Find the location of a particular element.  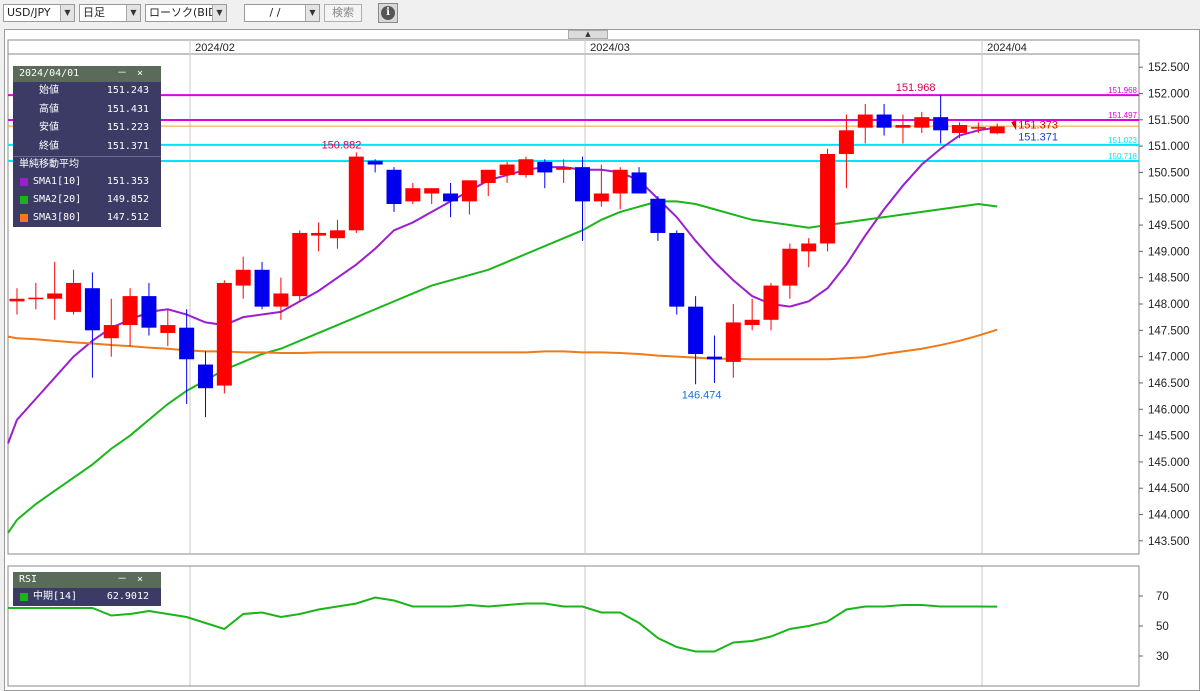

last-price-marker is located at coordinates (1014, 125).